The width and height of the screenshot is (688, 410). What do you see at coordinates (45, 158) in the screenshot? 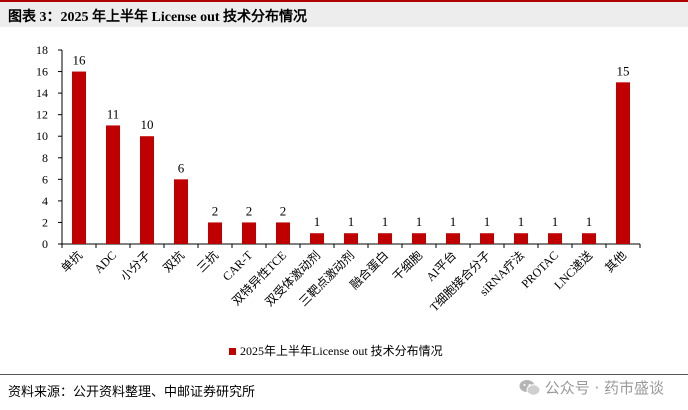
I see `y-tick-label: 8` at bounding box center [45, 158].